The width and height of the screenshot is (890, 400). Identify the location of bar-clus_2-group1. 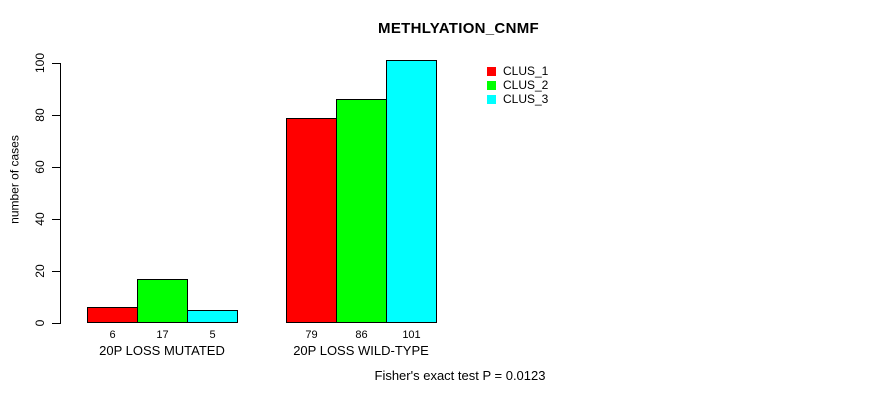
(162, 301).